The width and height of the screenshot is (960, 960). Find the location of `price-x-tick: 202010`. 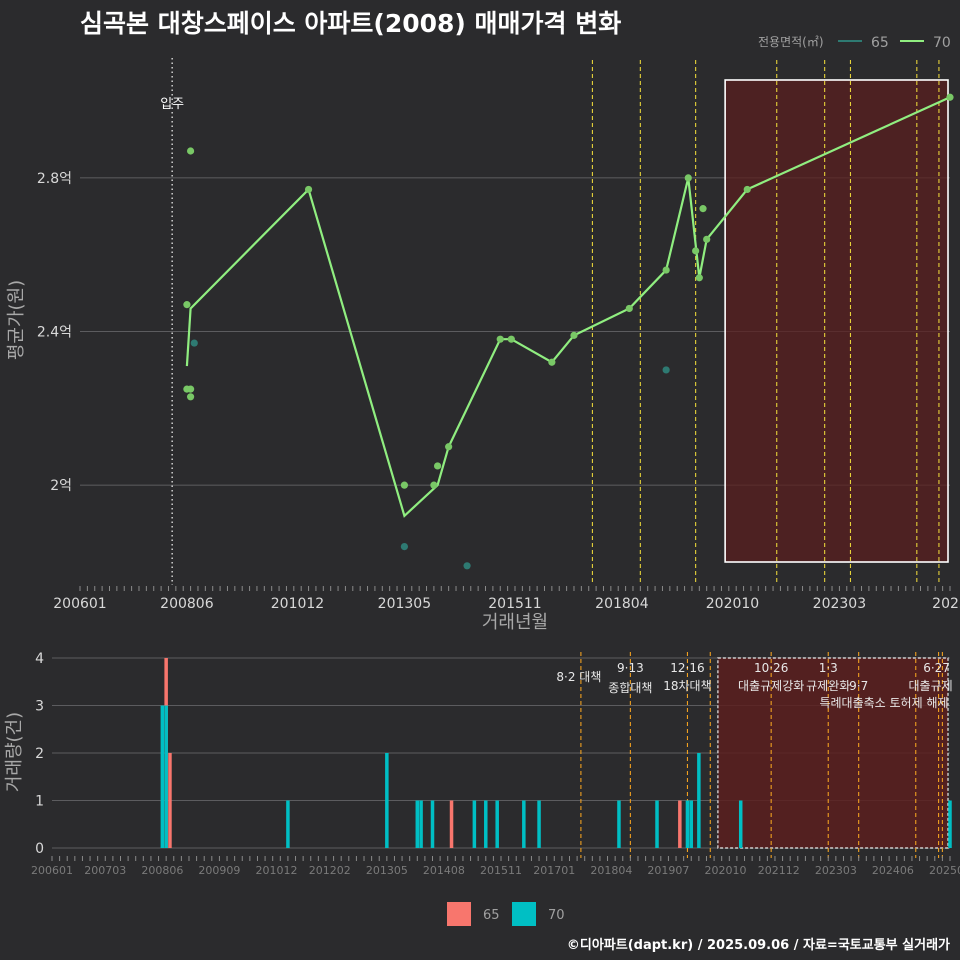

price-x-tick: 202010 is located at coordinates (732, 604).